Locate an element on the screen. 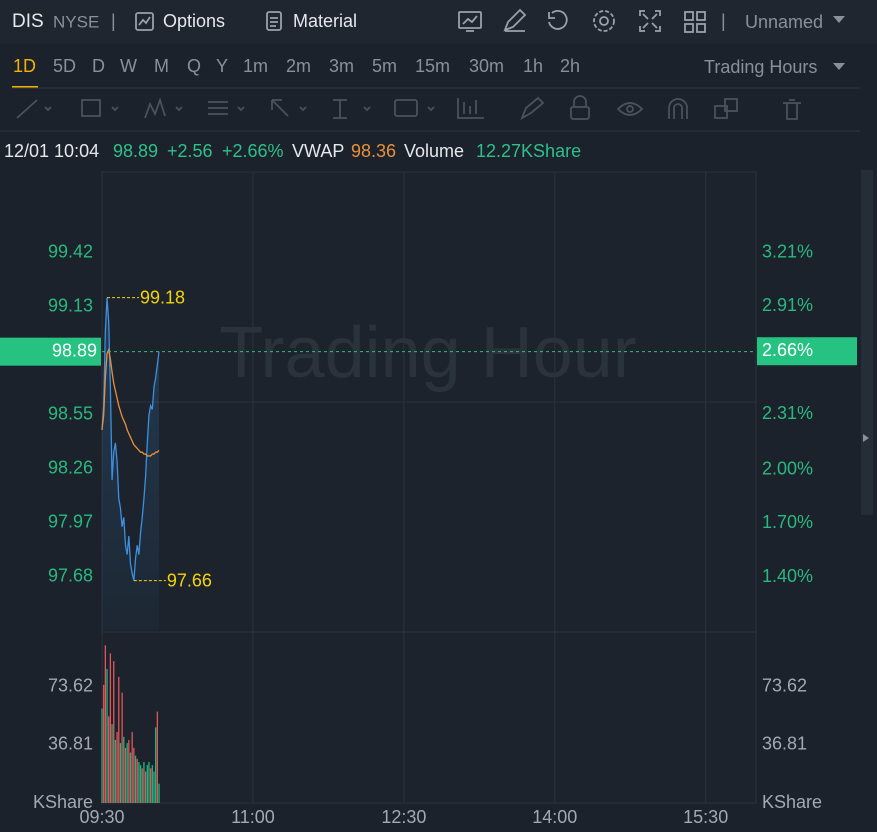 This screenshot has width=877, height=832. y2-tick-label: 1.70% is located at coordinates (787, 522).